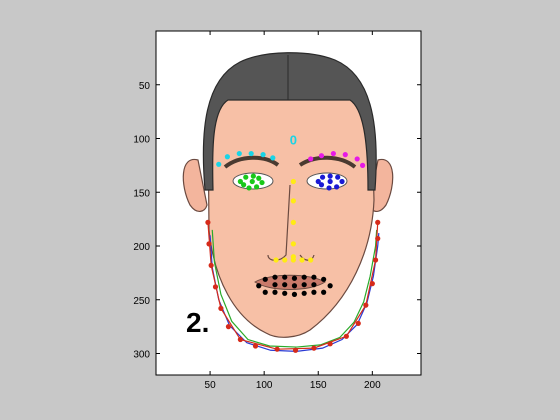  I want to click on image-label: 2., so click(197, 322).